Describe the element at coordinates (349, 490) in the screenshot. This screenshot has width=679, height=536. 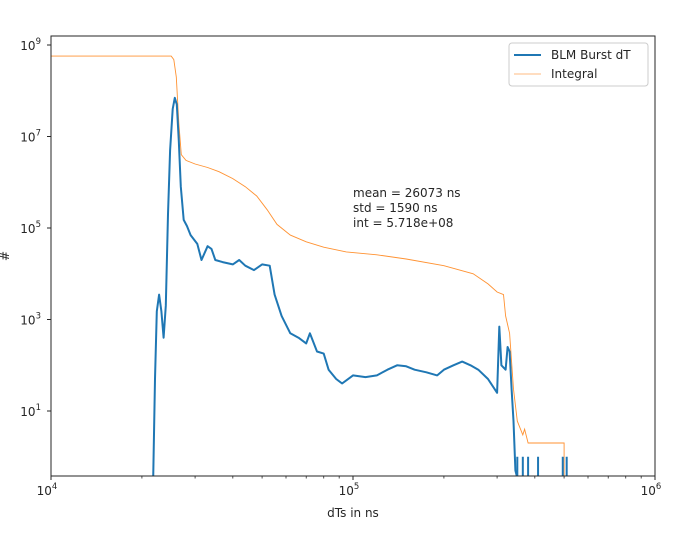
I see `x-tick-label: 10⁵` at that location.